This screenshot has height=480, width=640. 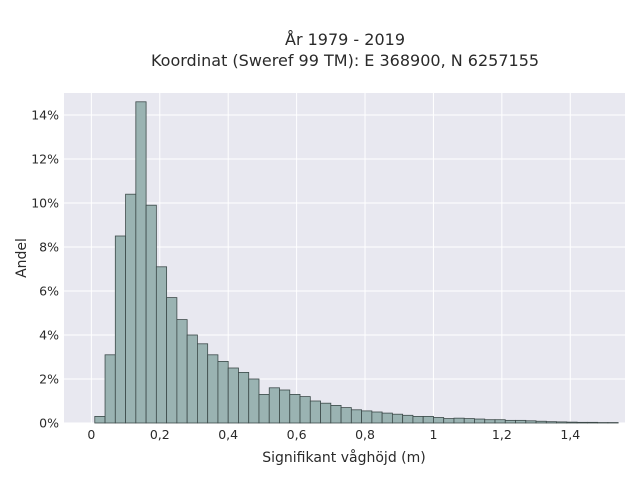 I want to click on x-tick-label: 1,4, so click(x=570, y=434).